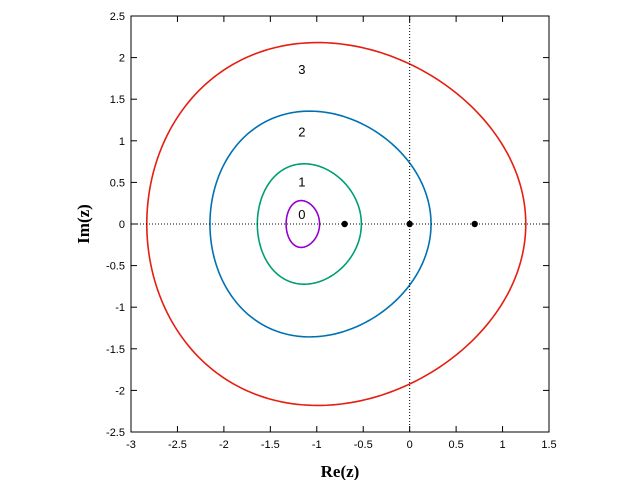 Image resolution: width=640 pixels, height=480 pixels. I want to click on x-tick-labels: -3 -2.5 -2 -1.5 -1 -0.5 0 0.5 1 1.5, so click(341, 445).